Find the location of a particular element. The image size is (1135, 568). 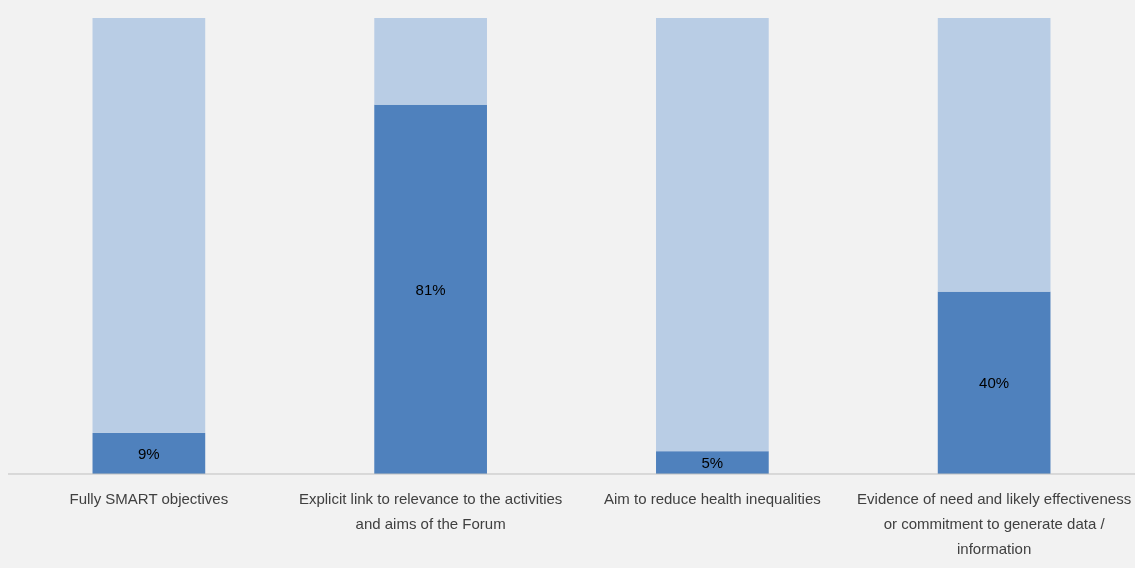

data-label: 40% is located at coordinates (994, 383).